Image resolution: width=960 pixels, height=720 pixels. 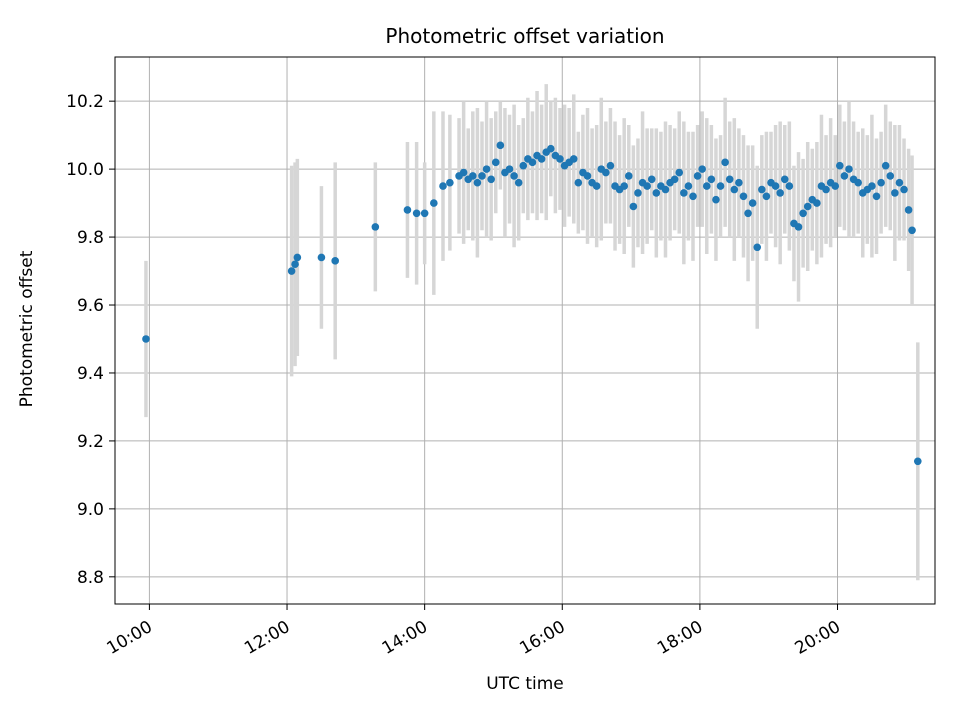 What do you see at coordinates (90, 510) in the screenshot?
I see `y-tick-label: 9.0` at bounding box center [90, 510].